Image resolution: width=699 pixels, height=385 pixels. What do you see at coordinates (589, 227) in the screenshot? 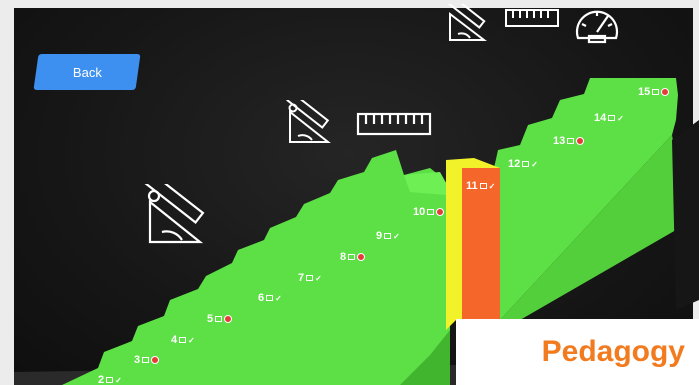
I see `stair-right-face` at bounding box center [589, 227].